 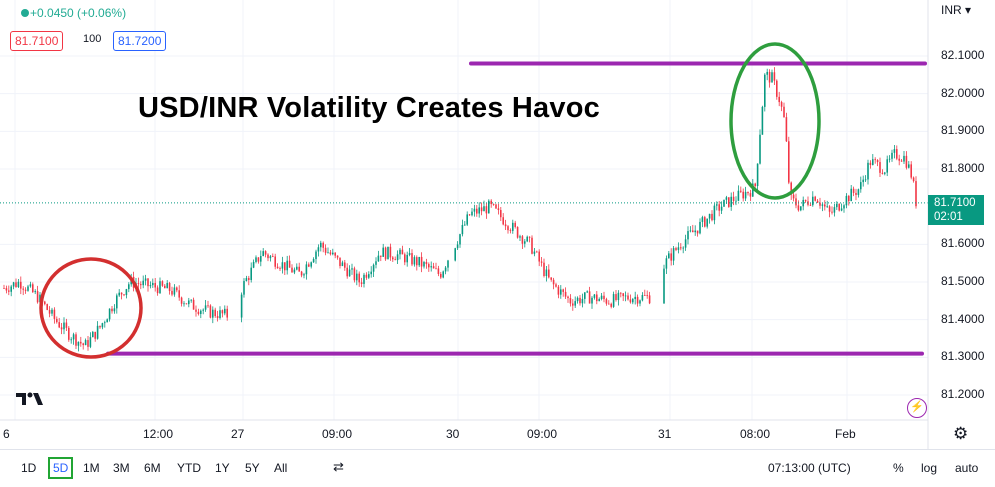 What do you see at coordinates (542, 434) in the screenshot?
I see `time-tick-label: 09:00` at bounding box center [542, 434].